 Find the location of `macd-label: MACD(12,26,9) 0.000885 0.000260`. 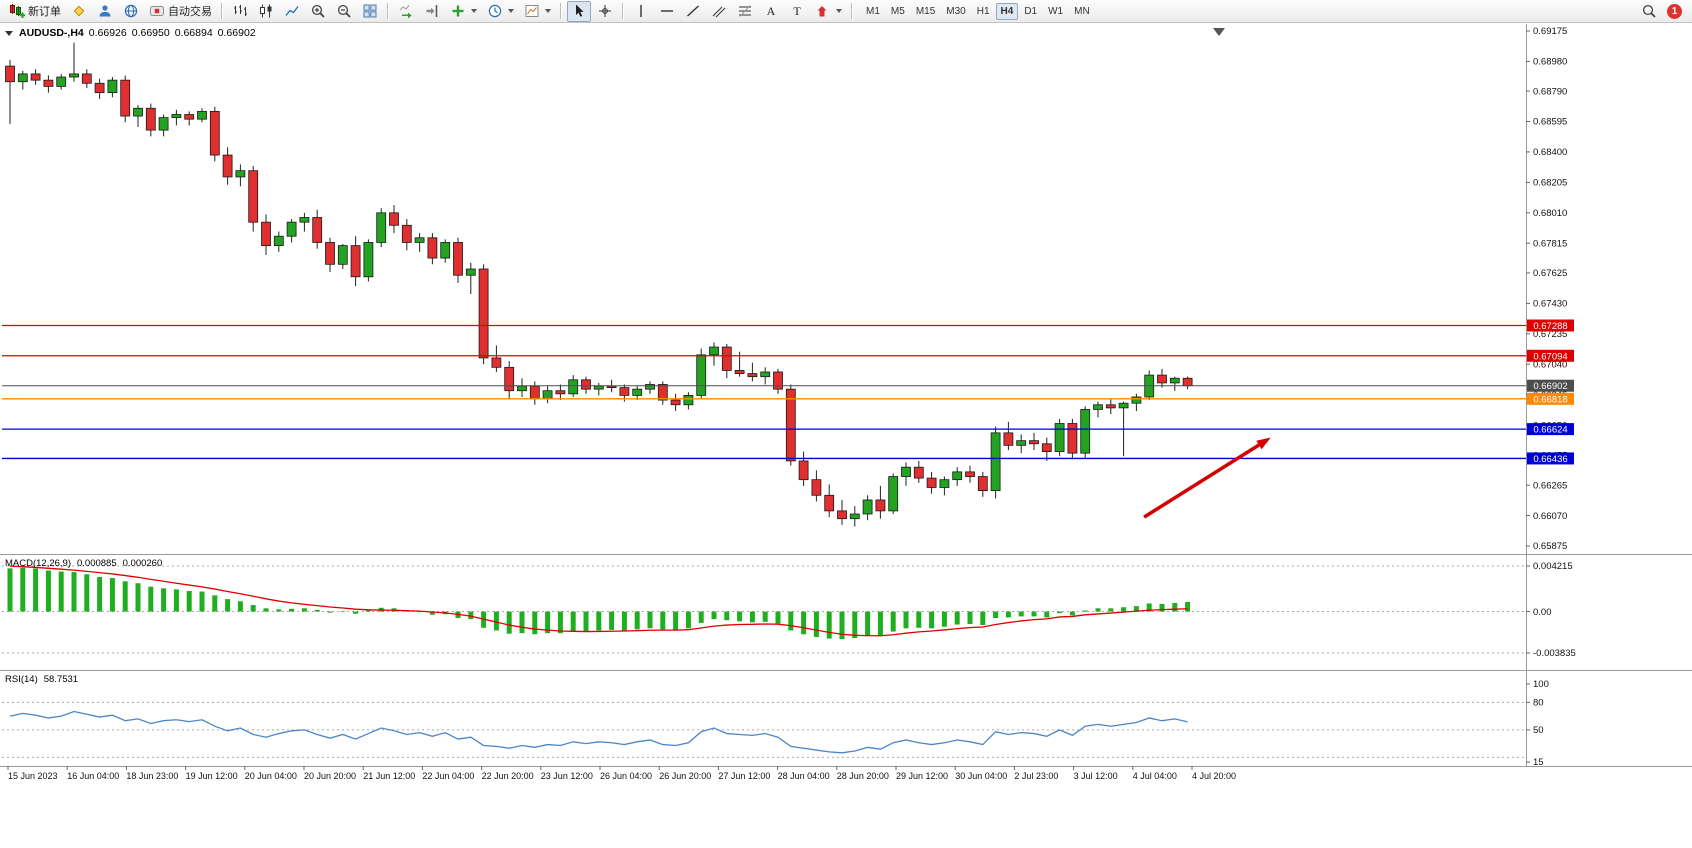

macd-label: MACD(12,26,9) 0.000885 0.000260 is located at coordinates (83, 563).